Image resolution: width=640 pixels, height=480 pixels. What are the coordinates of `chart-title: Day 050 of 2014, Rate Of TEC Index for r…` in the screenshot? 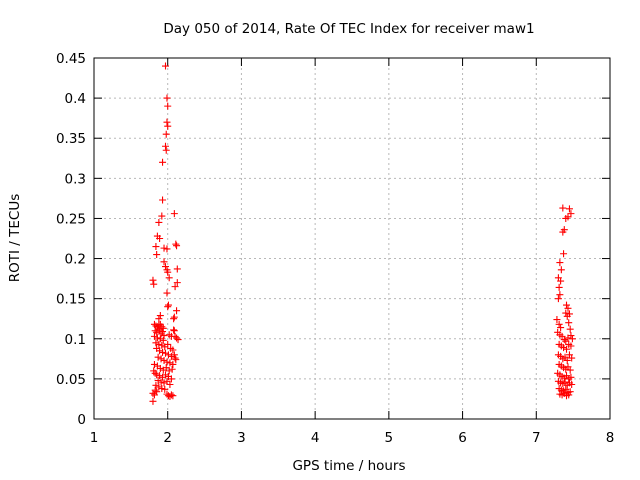 It's located at (348, 29).